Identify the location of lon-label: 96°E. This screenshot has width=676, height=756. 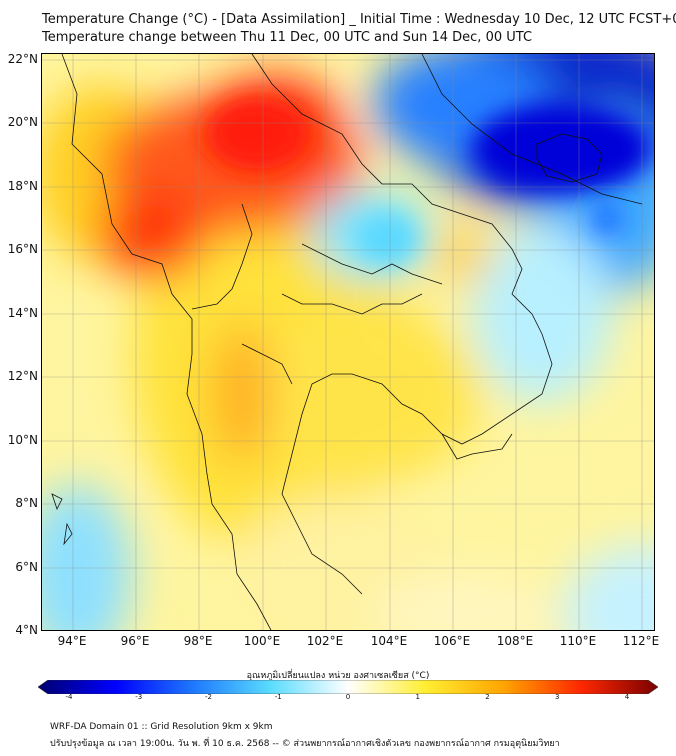
(135, 641).